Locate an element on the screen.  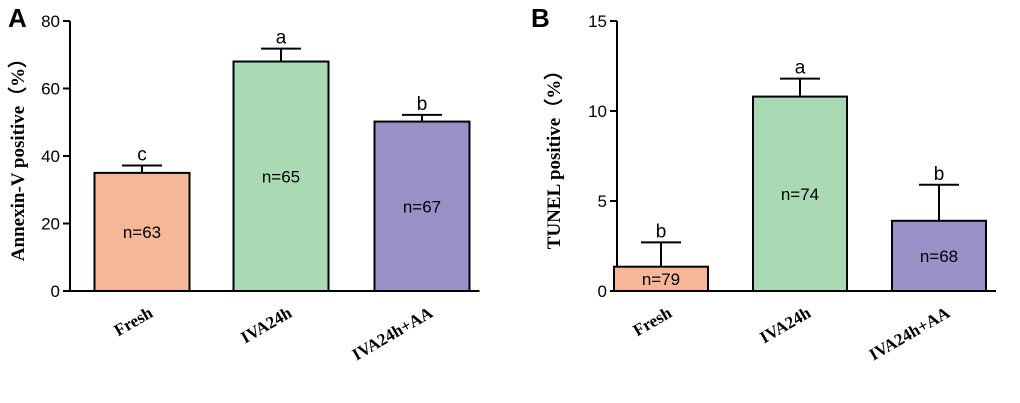
panel-b-category-label-fresh: Fresh is located at coordinates (653, 321).